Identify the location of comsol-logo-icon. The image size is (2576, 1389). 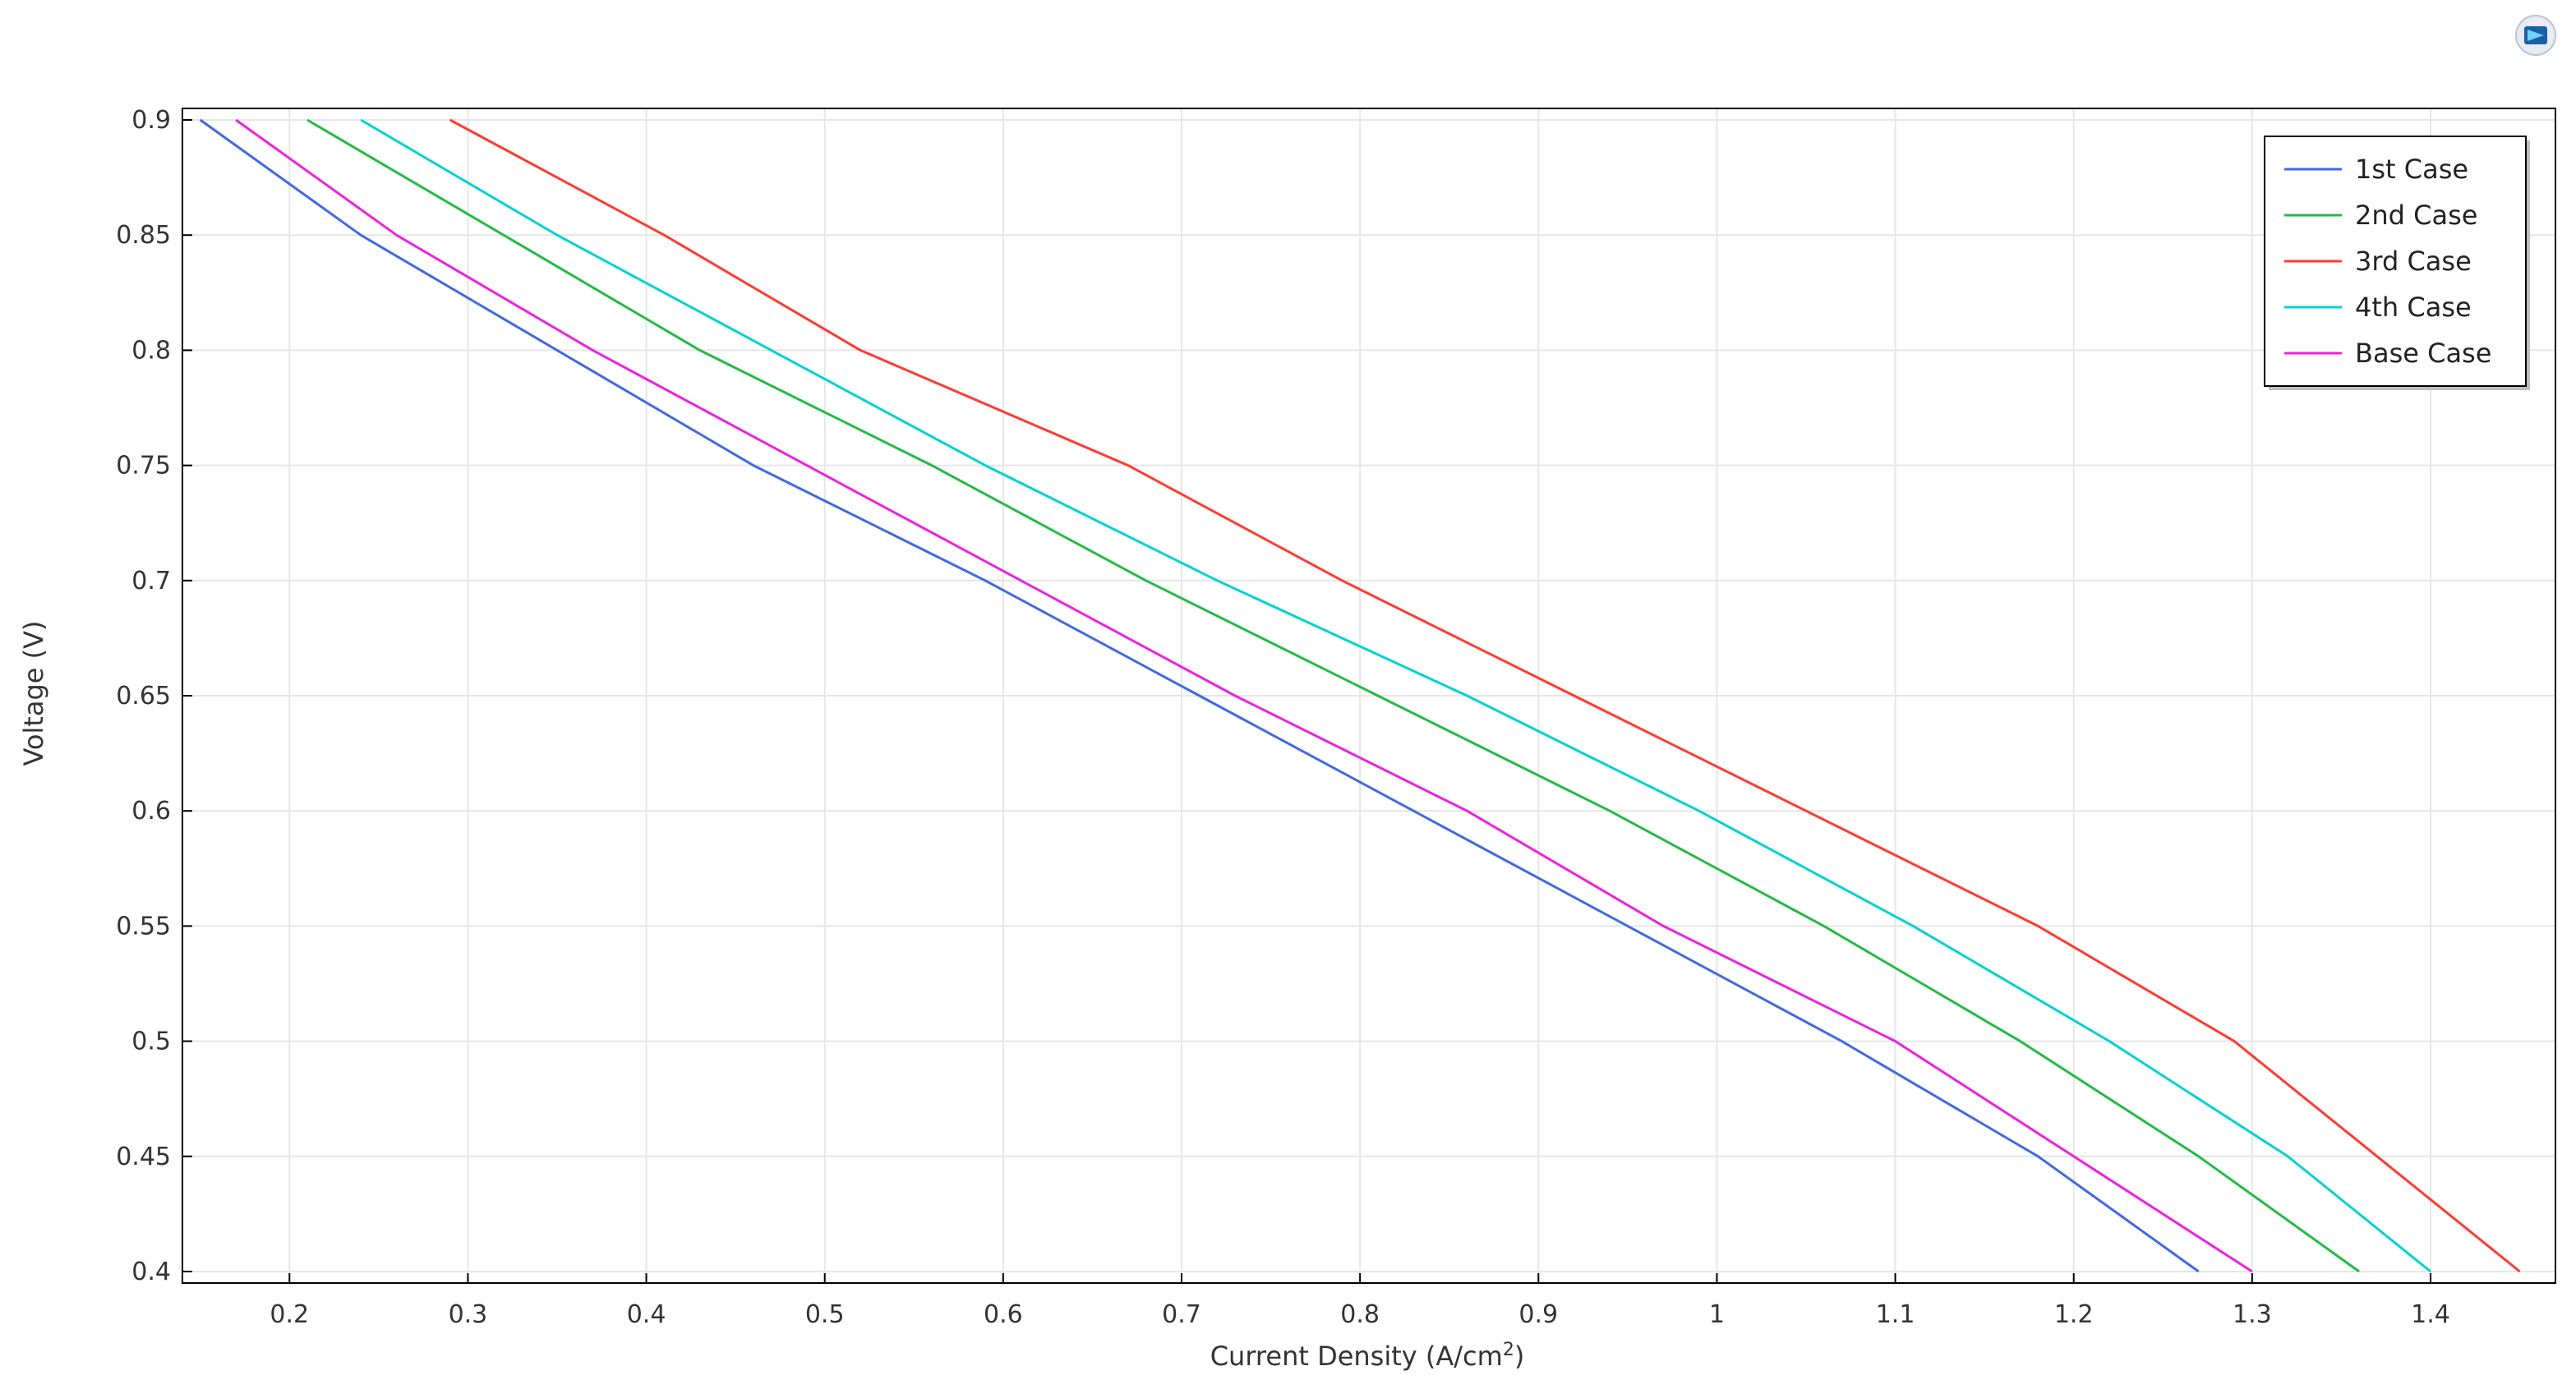
(2535, 35).